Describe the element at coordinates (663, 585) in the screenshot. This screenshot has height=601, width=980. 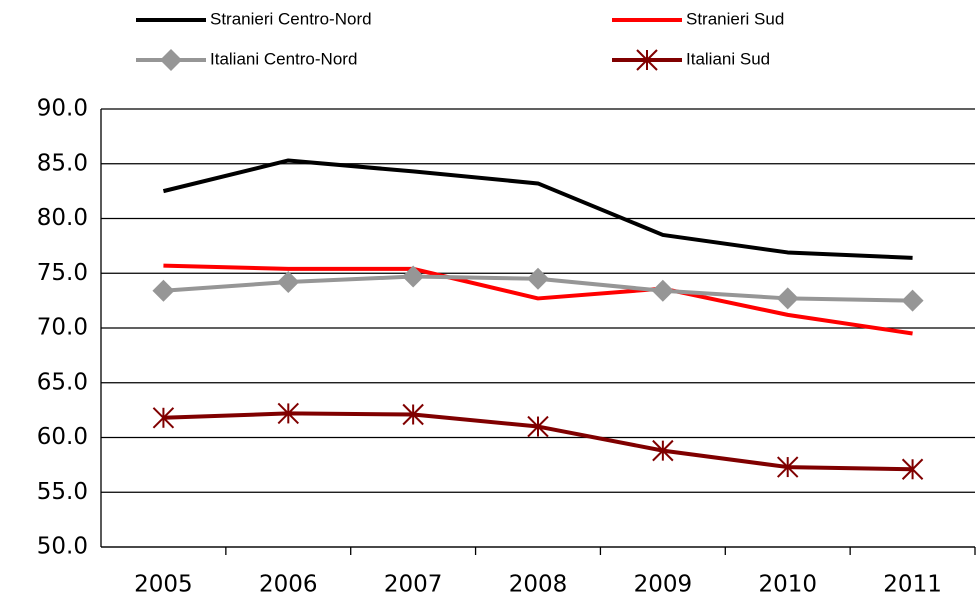
I see `x-tick-label: 2009` at that location.